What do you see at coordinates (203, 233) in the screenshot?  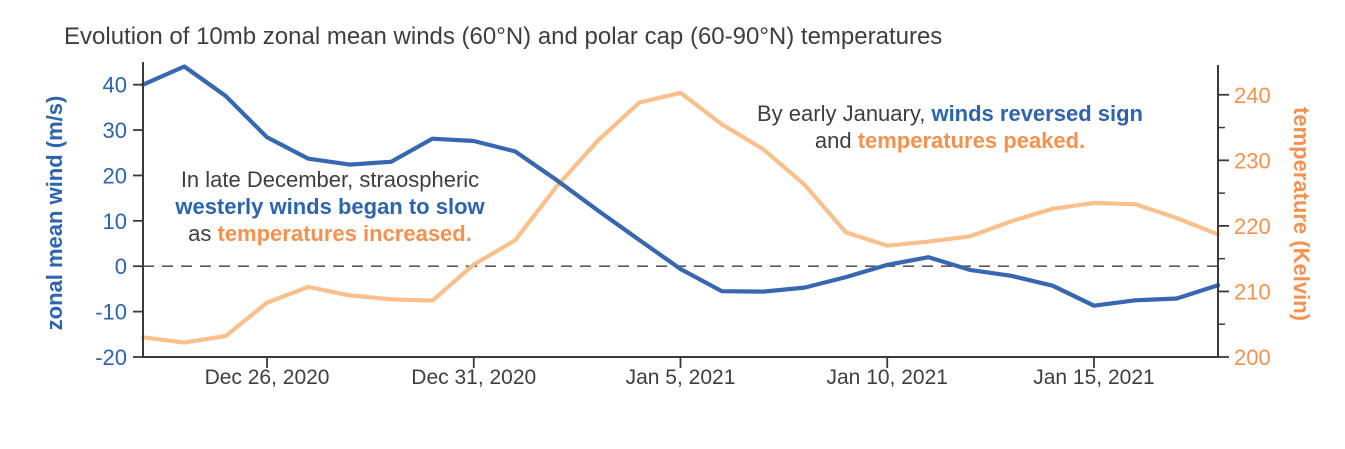 I see `annotation-text: as` at bounding box center [203, 233].